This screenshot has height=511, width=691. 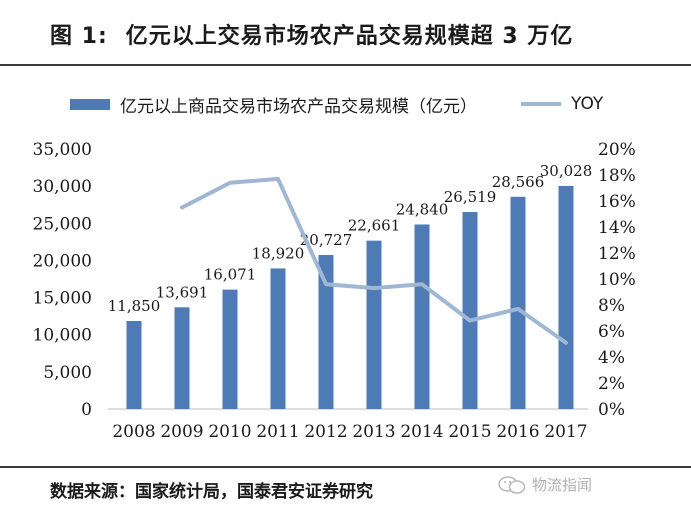 What do you see at coordinates (422, 209) in the screenshot?
I see `bar-data-label: 24,840` at bounding box center [422, 209].